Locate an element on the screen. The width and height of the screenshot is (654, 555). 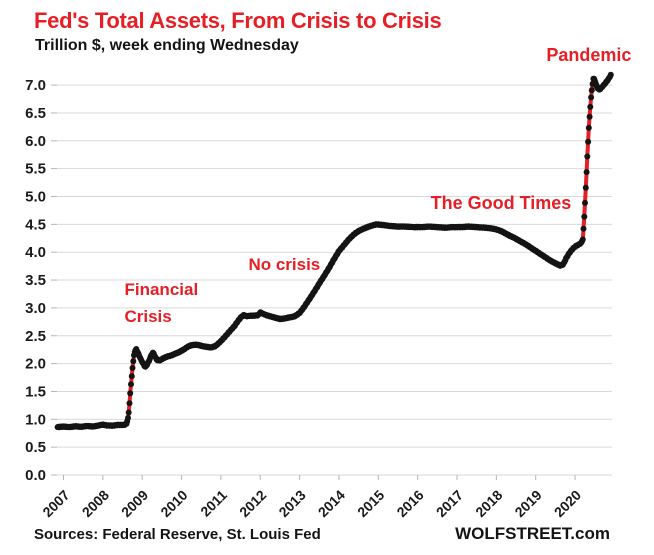
svg-text: 5.5 is located at coordinates (35, 169).